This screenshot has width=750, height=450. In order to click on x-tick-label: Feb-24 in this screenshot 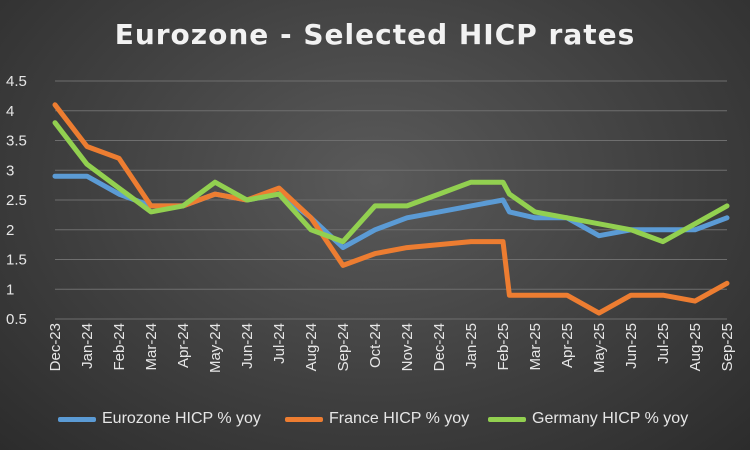, I will do `click(119, 347)`.